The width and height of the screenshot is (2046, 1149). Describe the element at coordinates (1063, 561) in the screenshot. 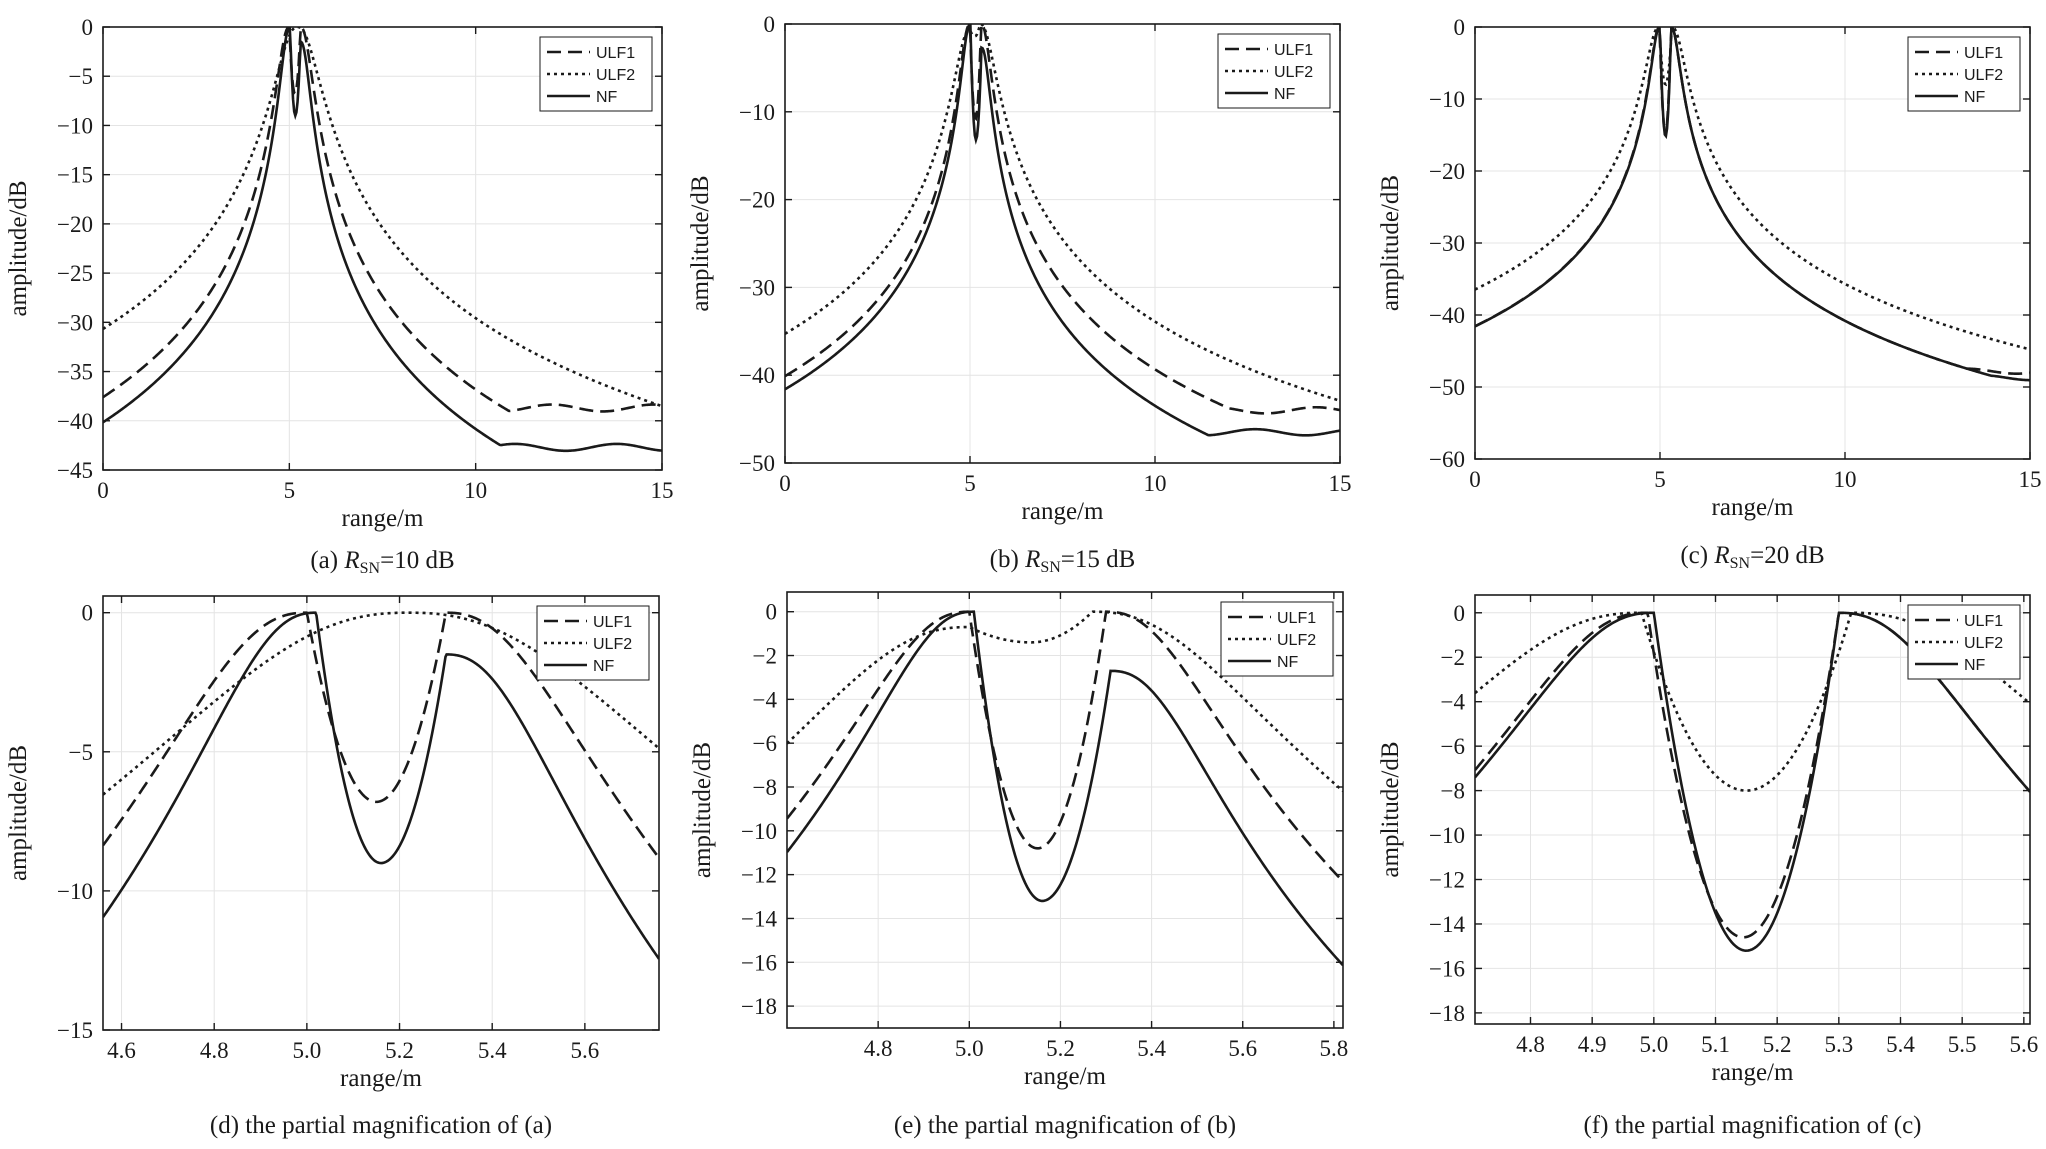

I see `panel-caption: (b) RSN=15 dB` at that location.